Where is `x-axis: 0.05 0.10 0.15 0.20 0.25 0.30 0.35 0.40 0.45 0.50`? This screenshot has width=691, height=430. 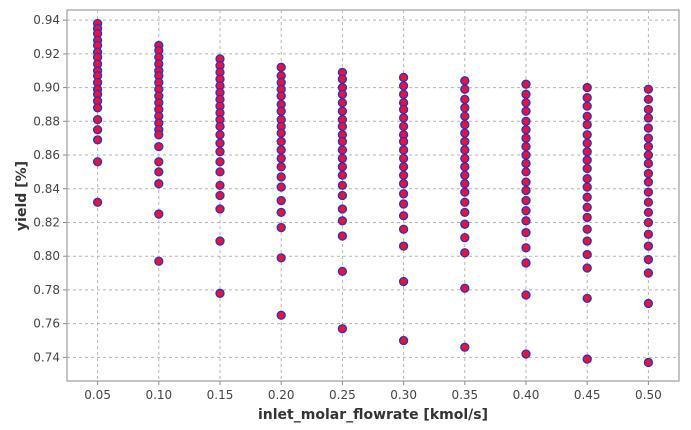 x-axis: 0.05 0.10 0.15 0.20 0.25 0.30 0.35 0.40 0.45 0.50 is located at coordinates (373, 391).